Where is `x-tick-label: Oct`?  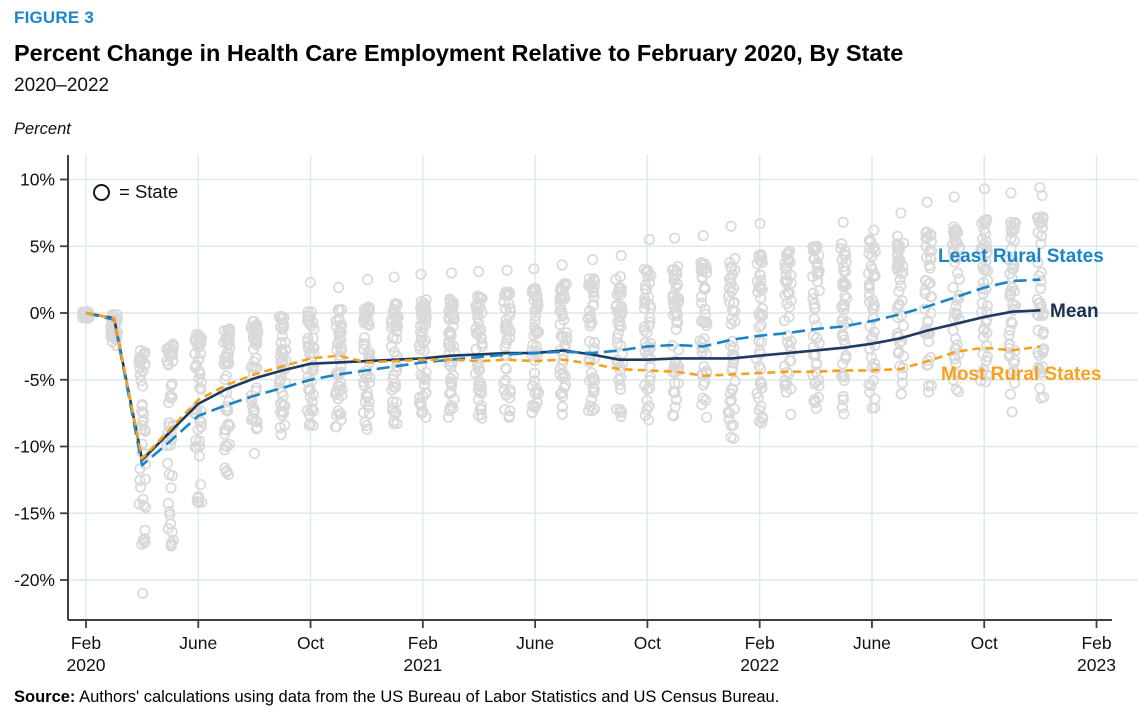
x-tick-label: Oct is located at coordinates (984, 643).